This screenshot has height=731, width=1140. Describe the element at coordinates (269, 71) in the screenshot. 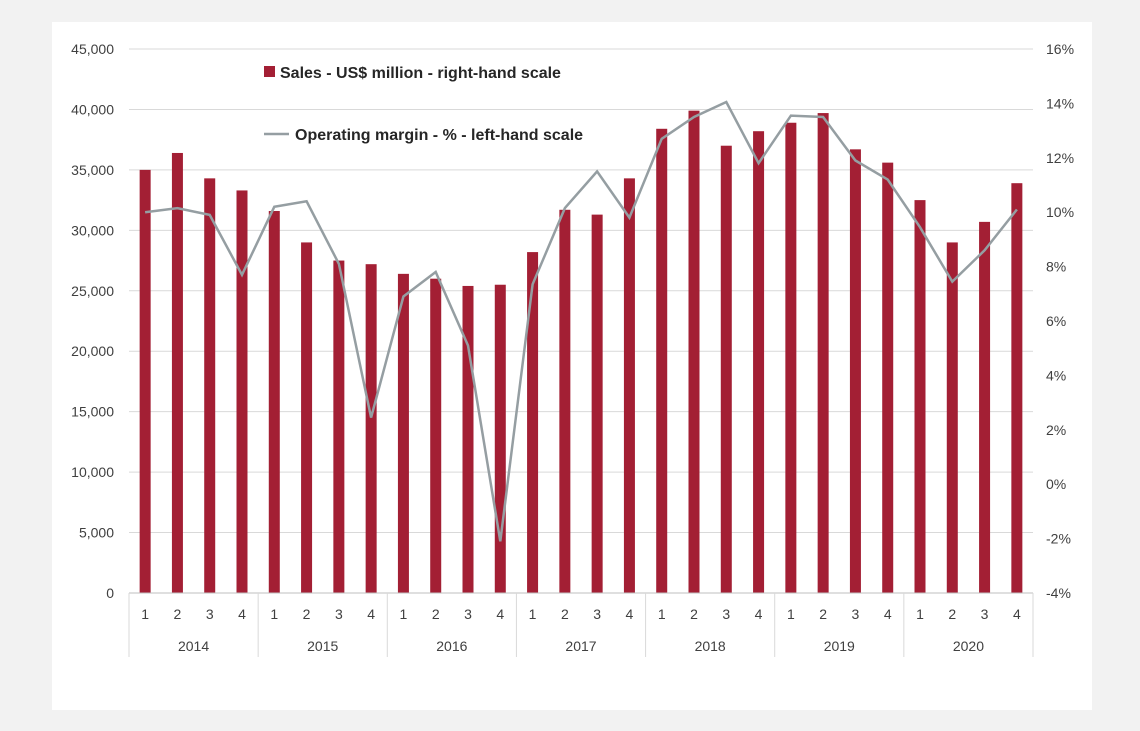

I see `legend-swatch-sales` at that location.